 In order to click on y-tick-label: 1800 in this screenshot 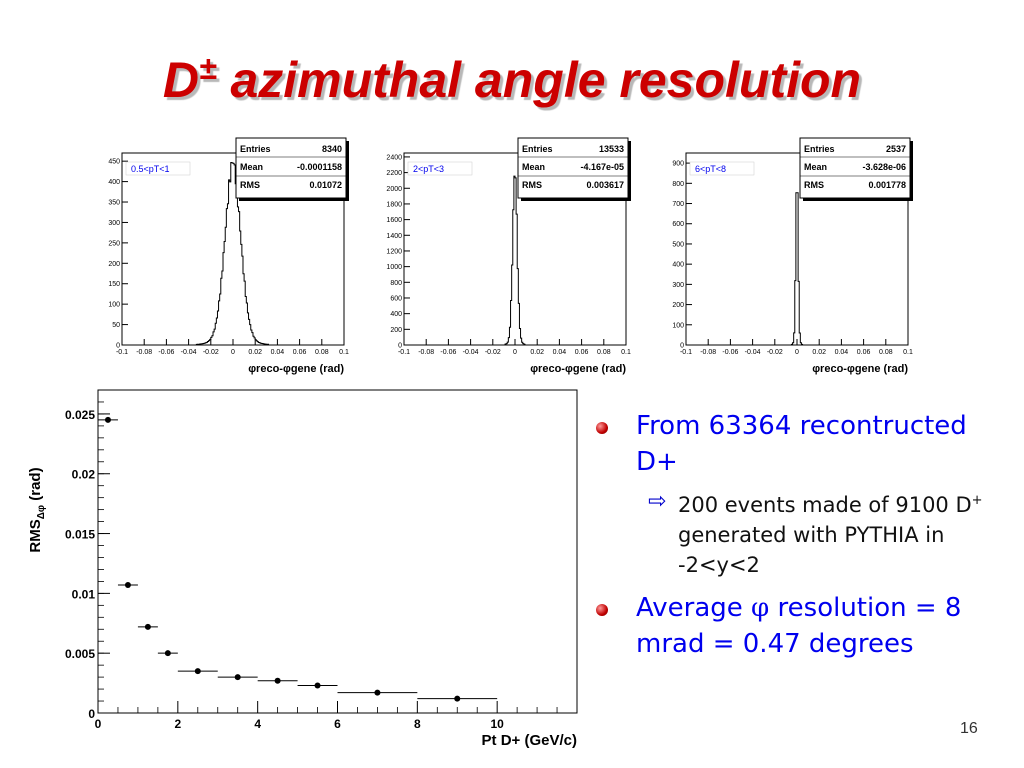, I will do `click(394, 204)`.